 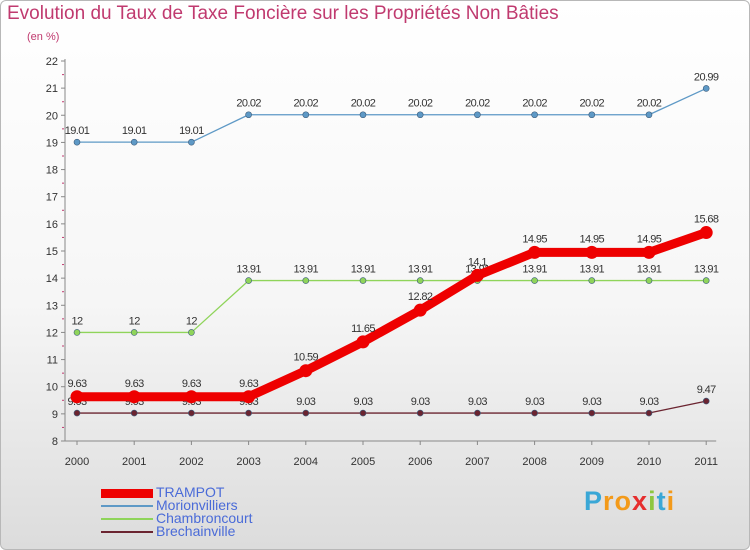 I want to click on y-unit-label: (en %), so click(x=43, y=37).